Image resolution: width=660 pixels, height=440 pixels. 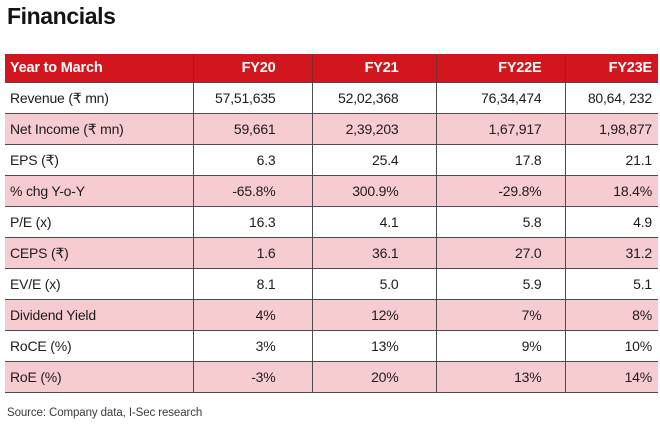 What do you see at coordinates (252, 98) in the screenshot?
I see `cell-value: 57,51,635` at bounding box center [252, 98].